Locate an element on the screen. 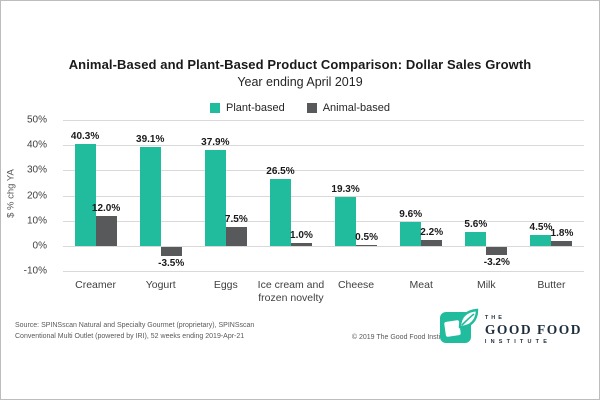 Image resolution: width=600 pixels, height=400 pixels. bar-value-label: 39.1% is located at coordinates (150, 140).